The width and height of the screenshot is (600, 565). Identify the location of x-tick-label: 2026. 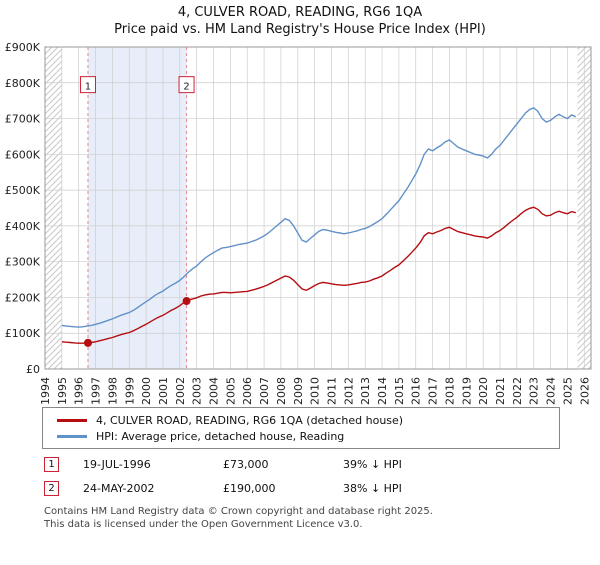
(584, 391).